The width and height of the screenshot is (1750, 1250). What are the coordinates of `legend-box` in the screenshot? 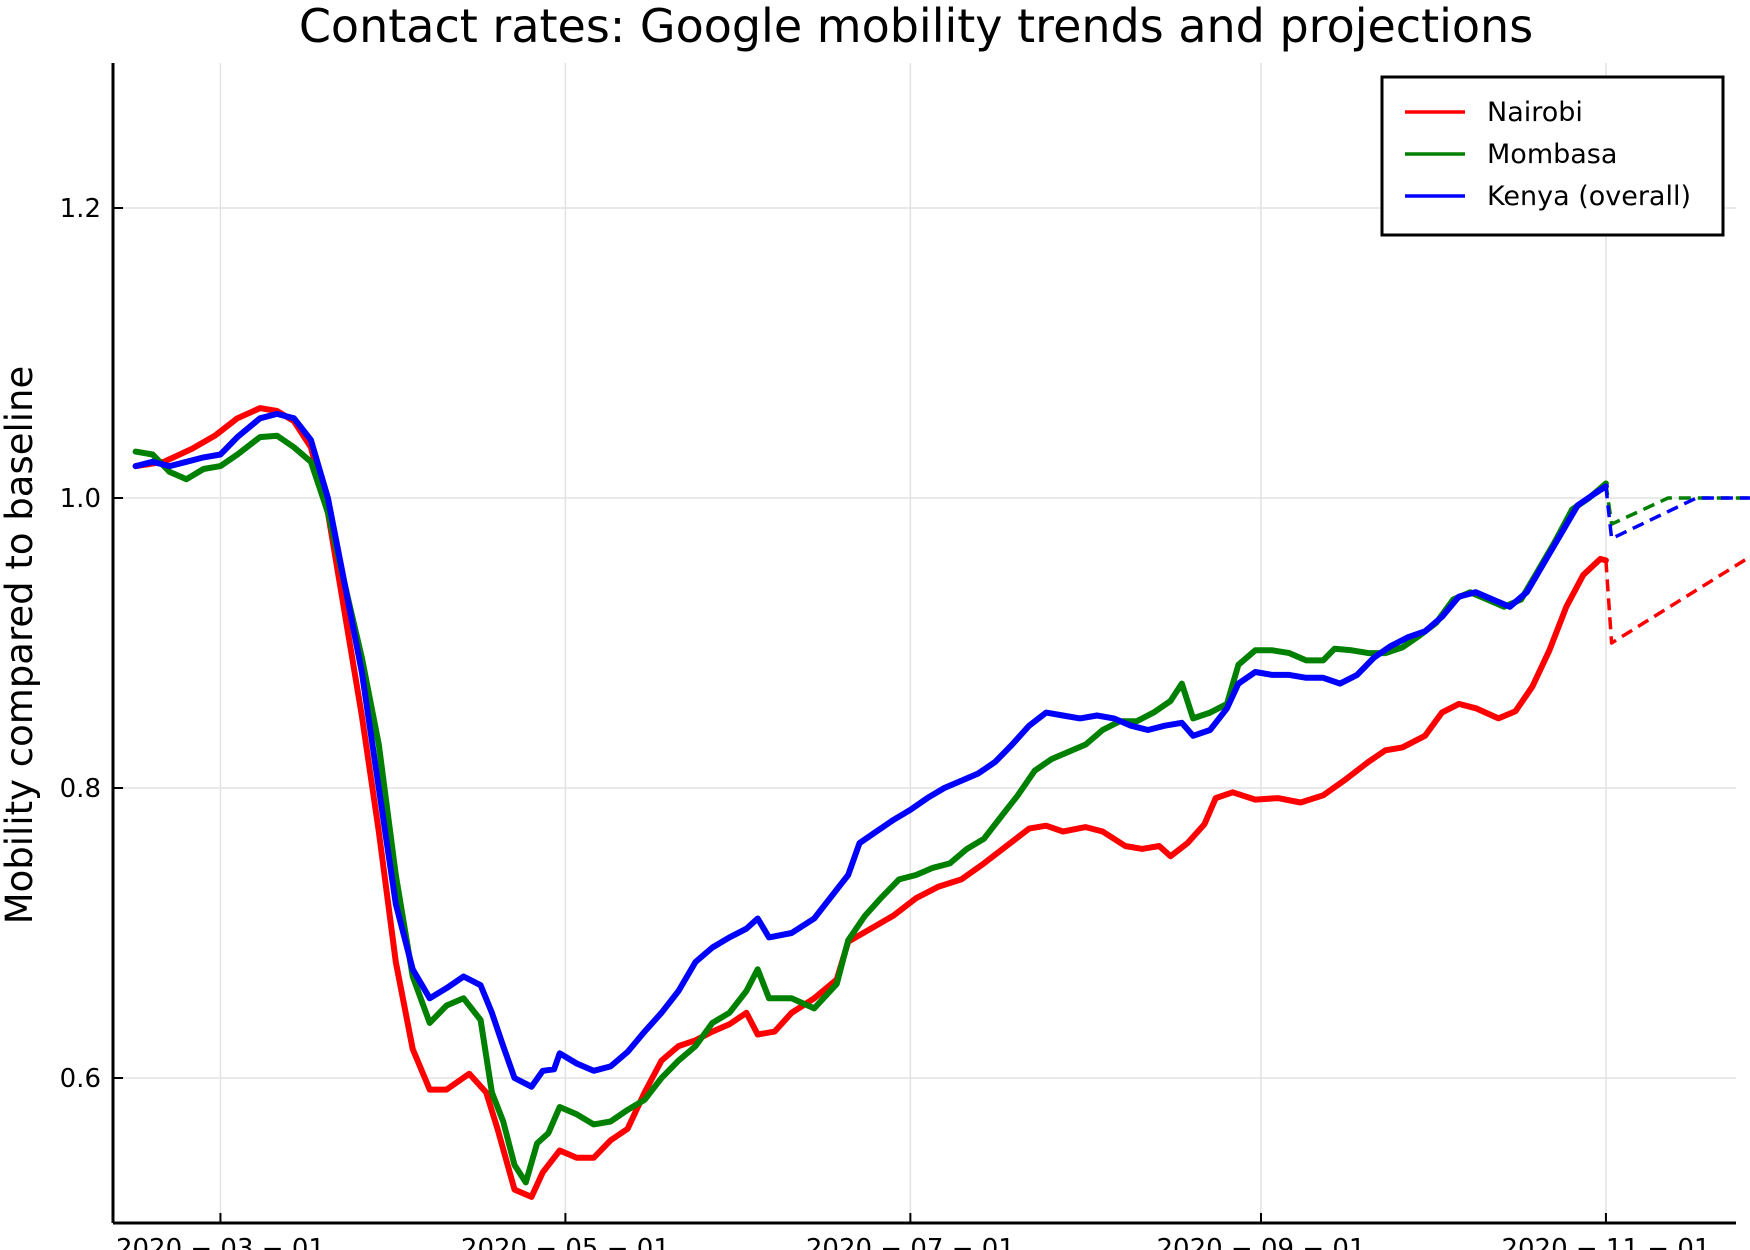 It's located at (1552, 156).